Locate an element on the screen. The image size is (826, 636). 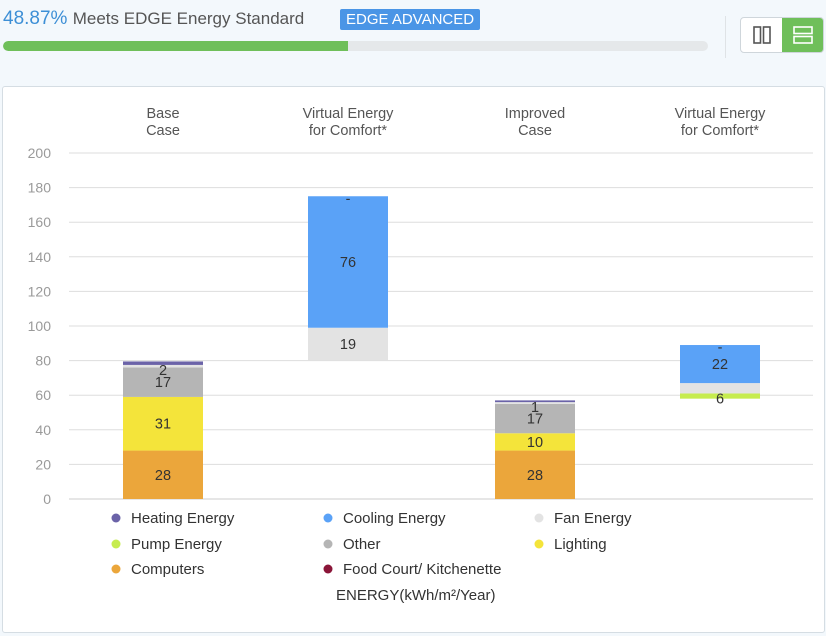
y-tick-label: 200 is located at coordinates (40, 153).